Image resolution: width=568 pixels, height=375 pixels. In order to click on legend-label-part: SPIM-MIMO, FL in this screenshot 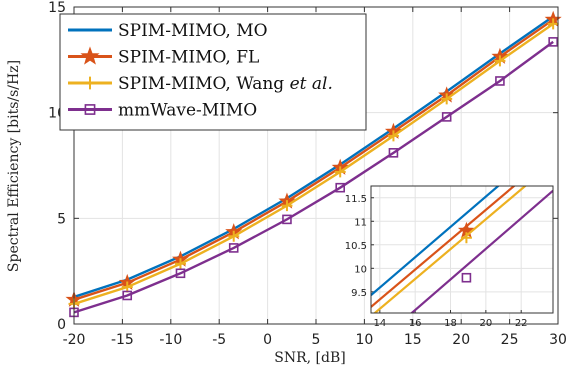, I will do `click(188, 58)`.